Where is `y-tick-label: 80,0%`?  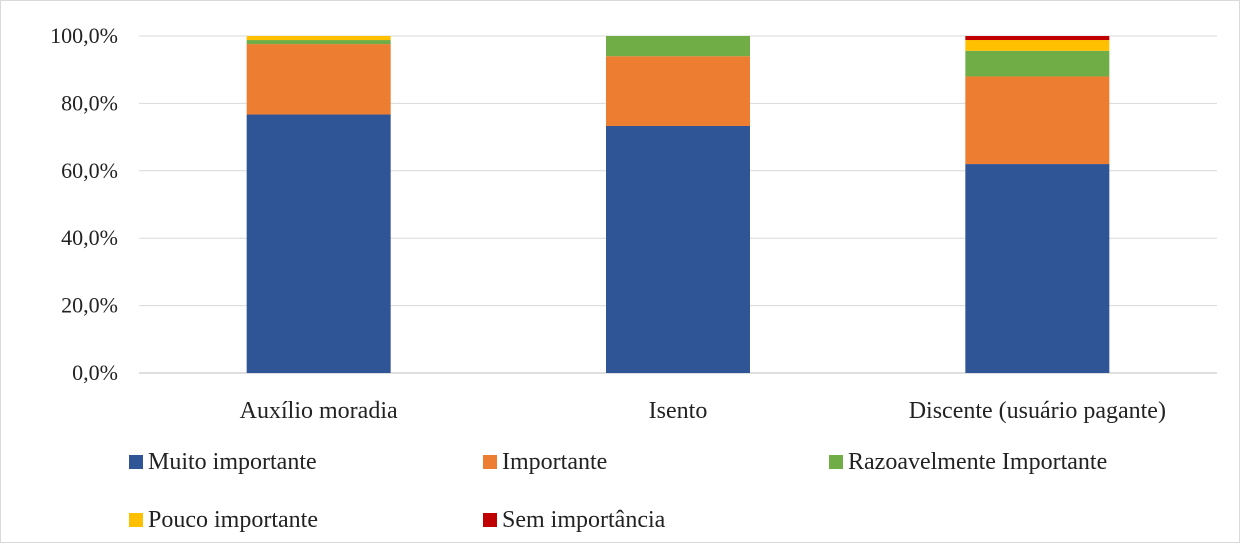 y-tick-label: 80,0% is located at coordinates (89, 102).